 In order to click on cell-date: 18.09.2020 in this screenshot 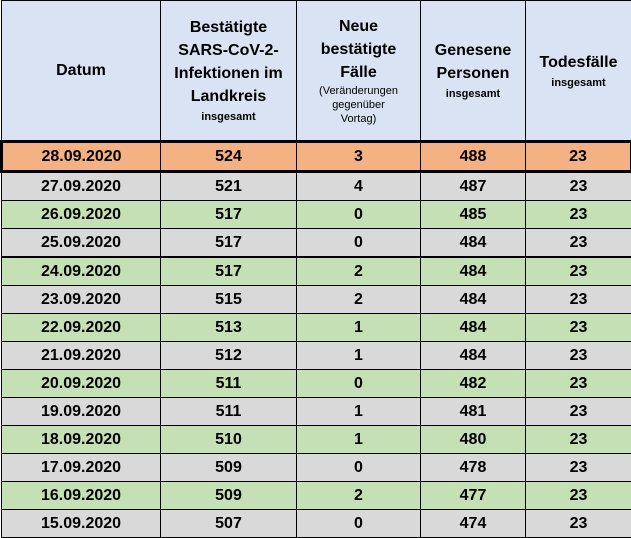, I will do `click(81, 439)`.